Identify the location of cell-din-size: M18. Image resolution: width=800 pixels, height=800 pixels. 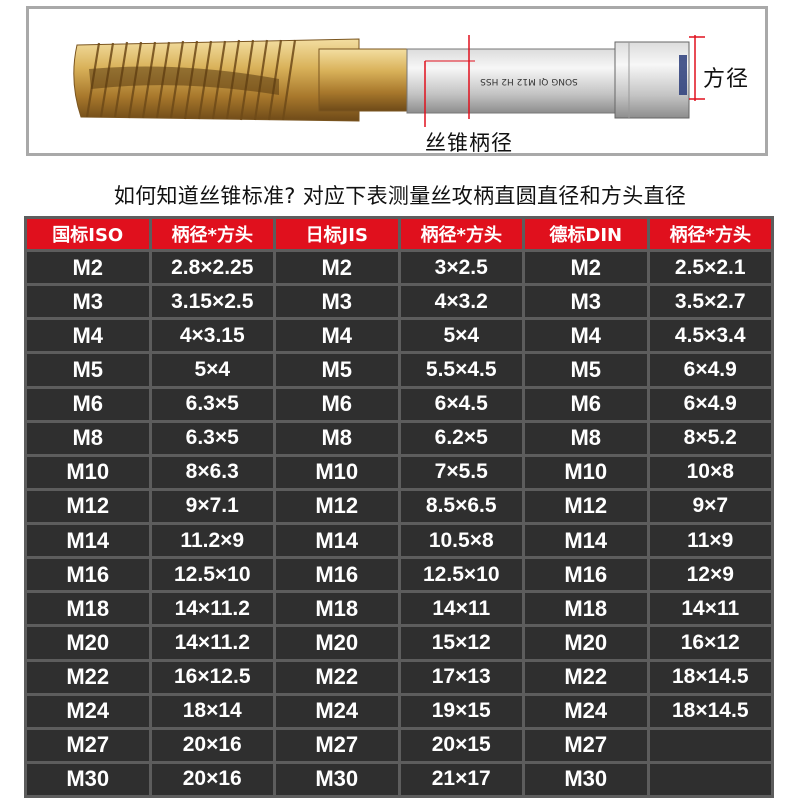
(586, 609).